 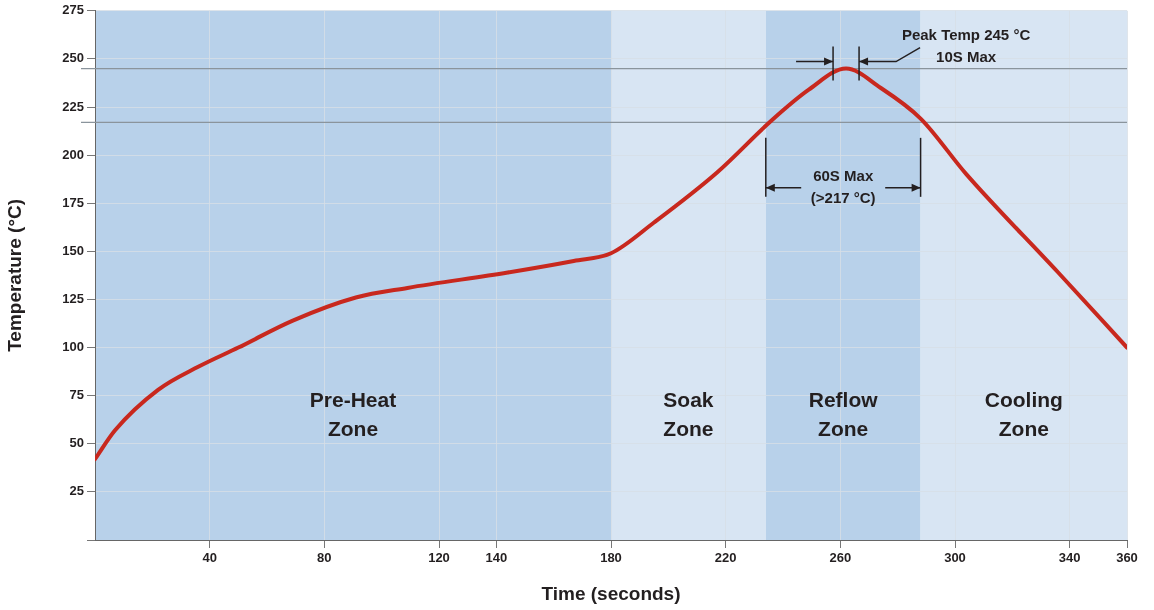 I want to click on x-tick-label: 340, so click(x=1069, y=558).